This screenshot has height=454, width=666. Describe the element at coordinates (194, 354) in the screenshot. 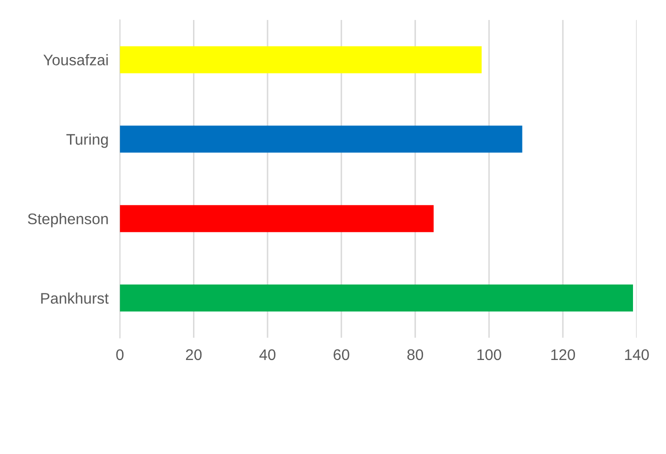

I see `x-tick-label: 20` at that location.